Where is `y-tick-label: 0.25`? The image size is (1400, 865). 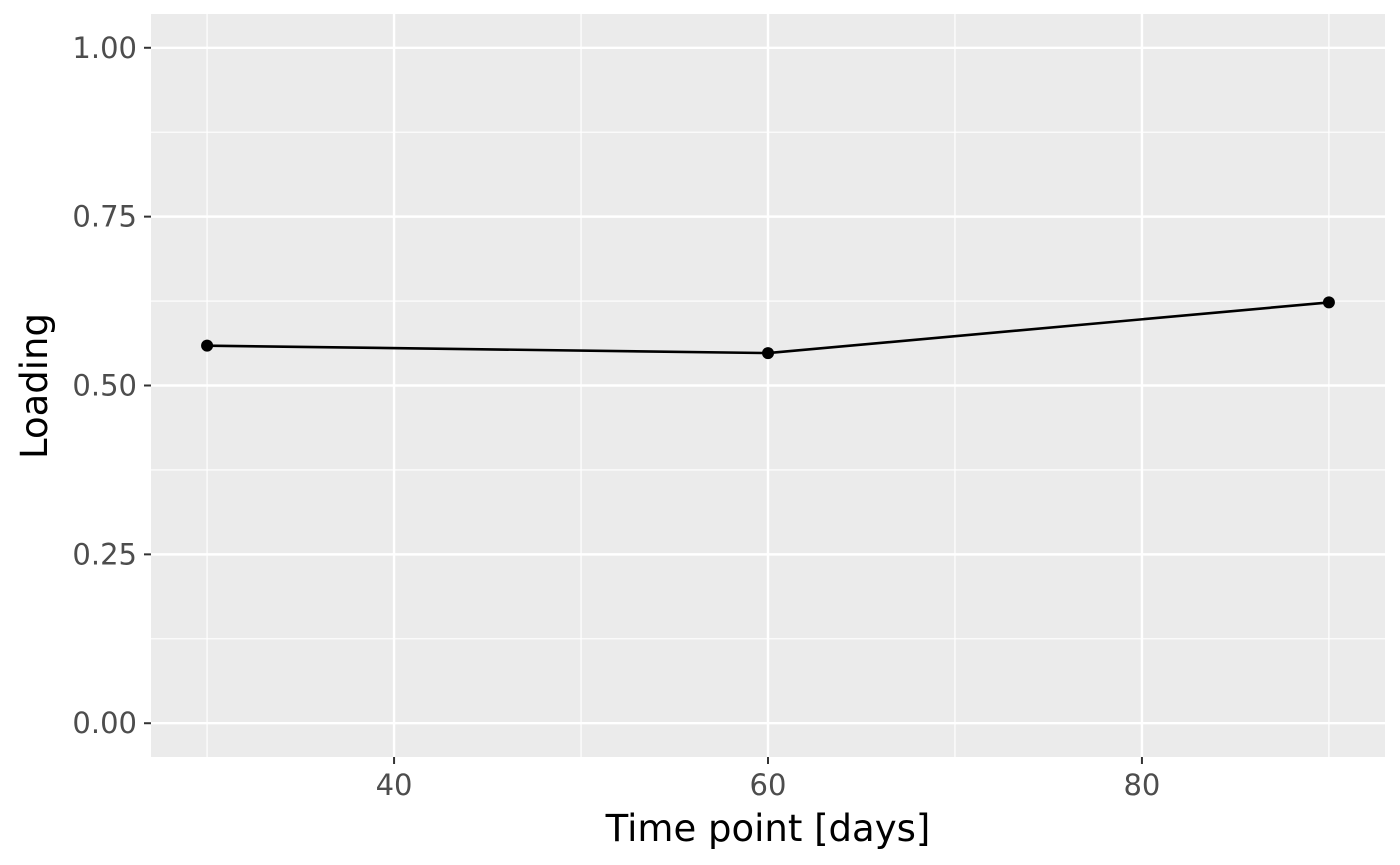 y-tick-label: 0.25 is located at coordinates (104, 554).